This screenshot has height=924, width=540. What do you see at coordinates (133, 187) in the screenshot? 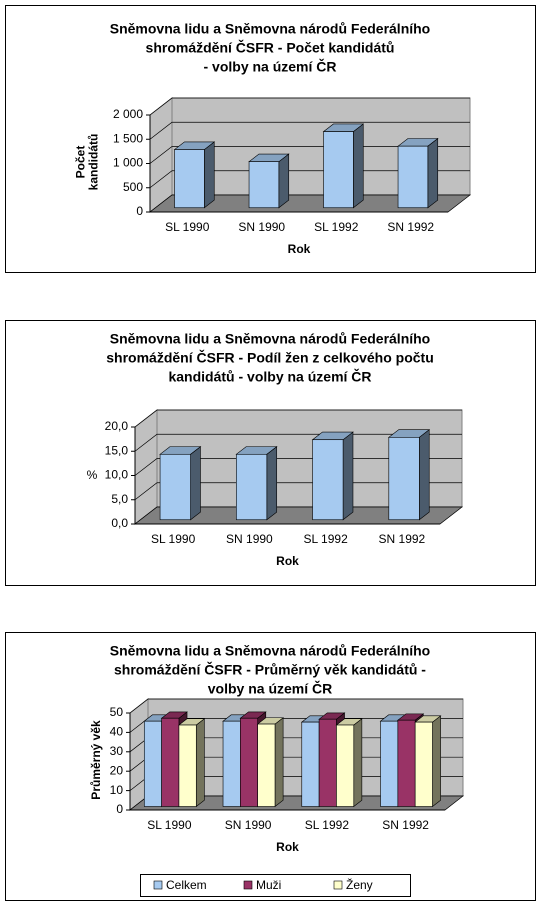
I see `y-tick-label: 500` at bounding box center [133, 187].